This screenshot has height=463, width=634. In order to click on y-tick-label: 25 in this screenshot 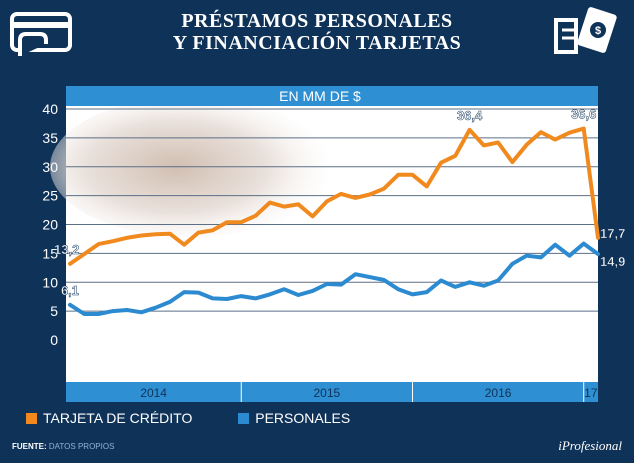, I will do `click(50, 196)`.